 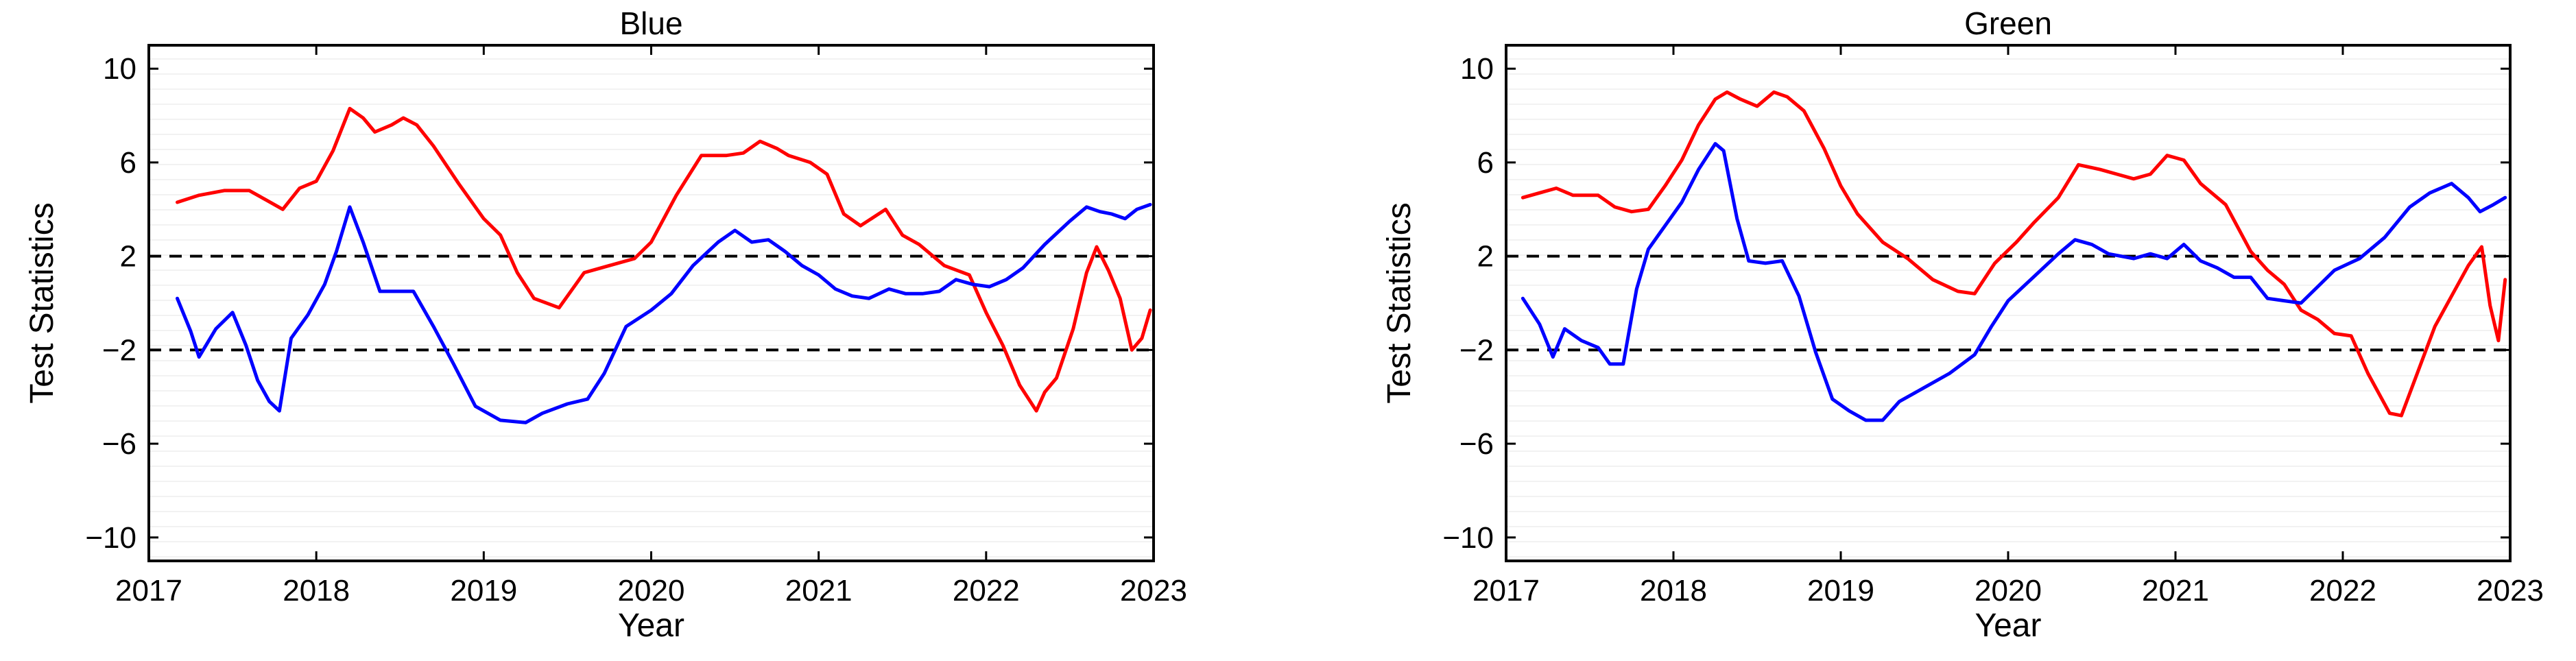 What do you see at coordinates (664, 313) in the screenshot?
I see `series-line-blue` at bounding box center [664, 313].